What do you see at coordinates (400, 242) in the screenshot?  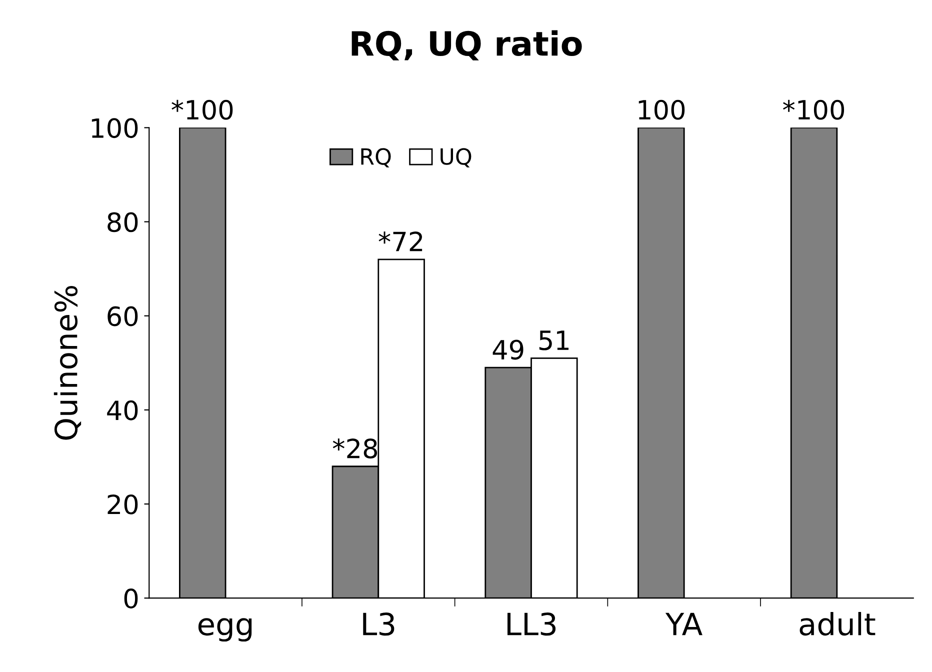 I see `data-label: *72` at bounding box center [400, 242].